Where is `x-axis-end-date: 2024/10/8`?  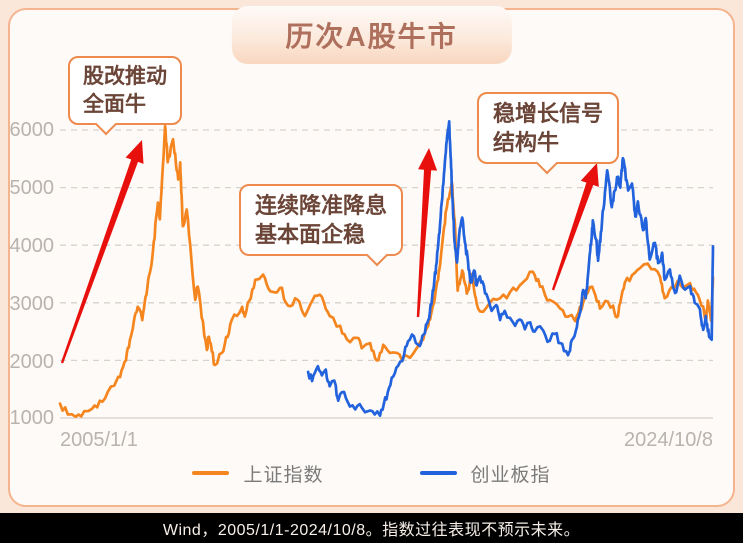 x-axis-end-date: 2024/10/8 is located at coordinates (668, 440).